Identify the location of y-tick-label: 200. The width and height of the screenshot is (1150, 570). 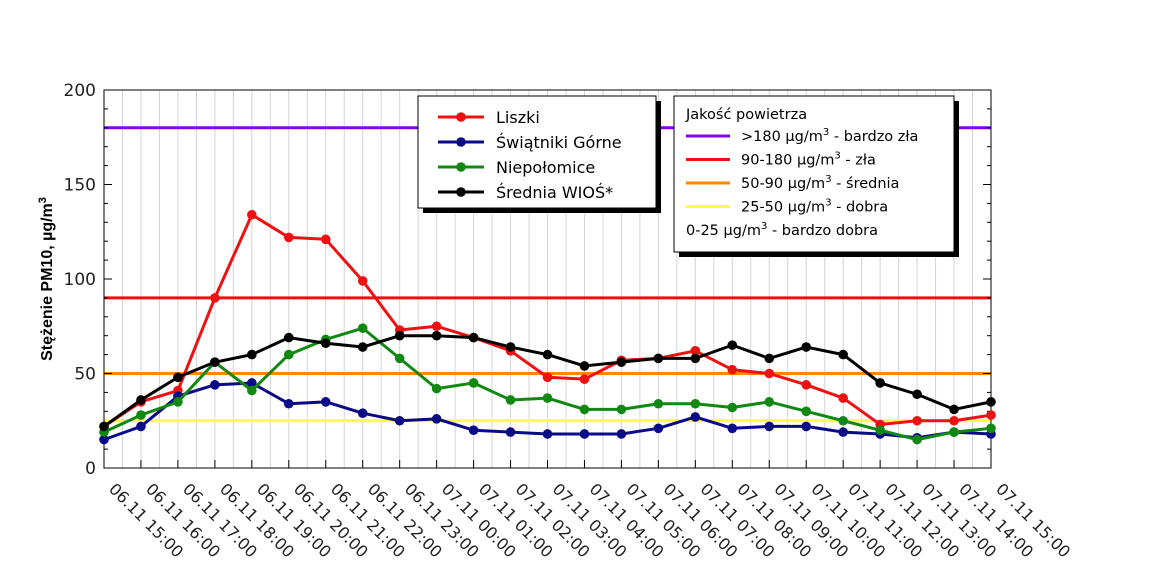
(80, 91).